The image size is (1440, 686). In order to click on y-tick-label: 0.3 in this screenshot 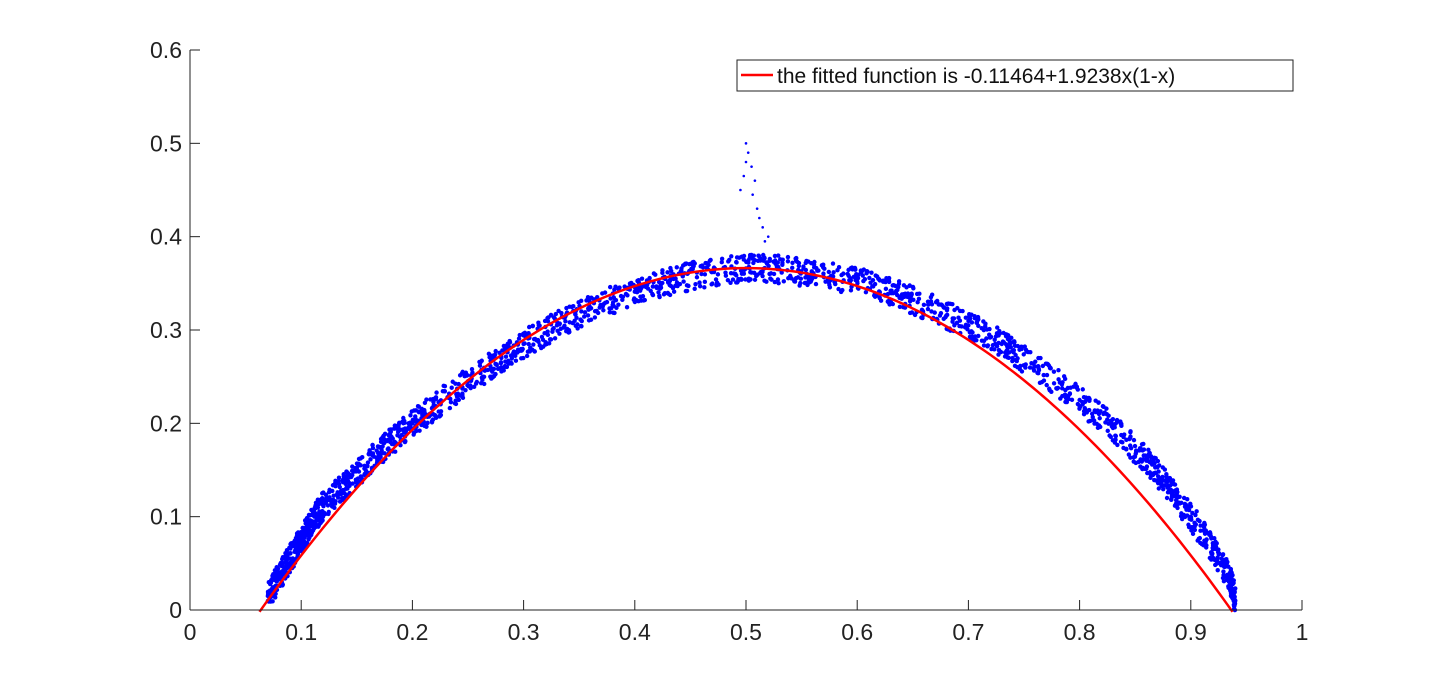, I will do `click(166, 330)`.